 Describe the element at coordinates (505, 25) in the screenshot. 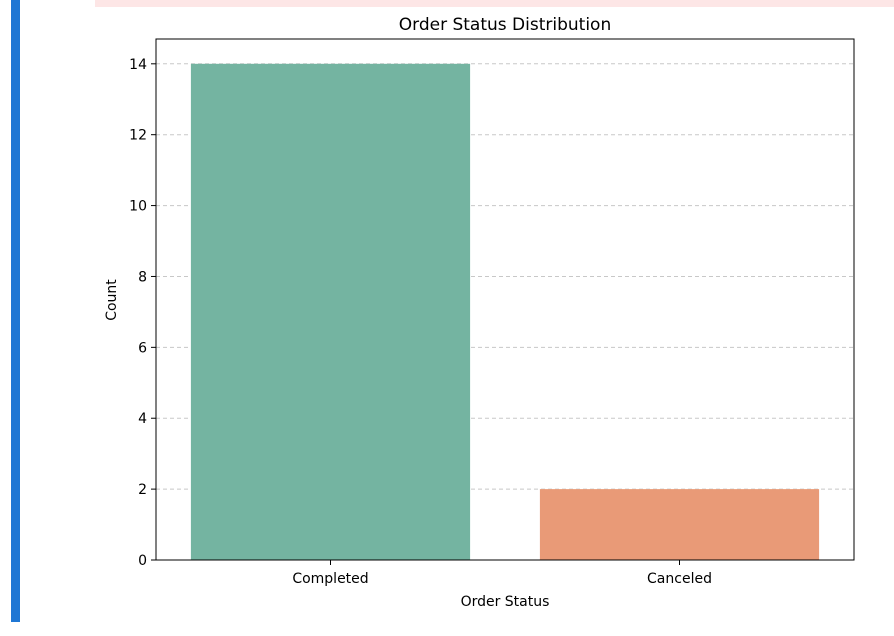

I see `chart-title: Order Status Distribution` at that location.